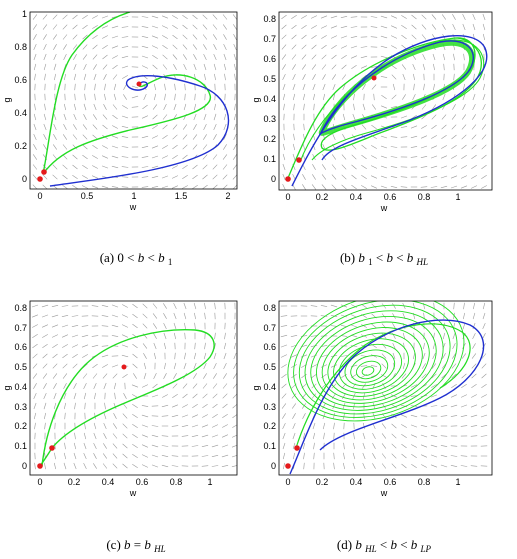 This screenshot has width=517, height=559. What do you see at coordinates (396, 88) in the screenshot?
I see `blue-trajectory-inner` at bounding box center [396, 88].